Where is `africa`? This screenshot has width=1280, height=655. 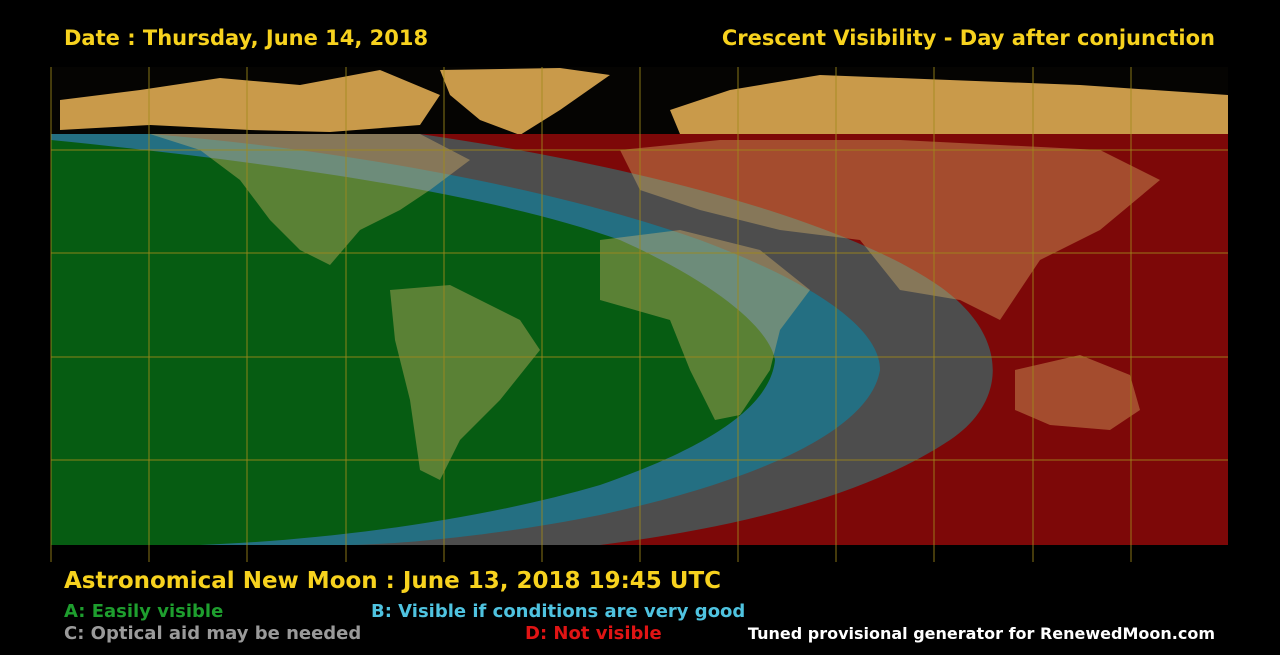
africa is located at coordinates (705, 325).